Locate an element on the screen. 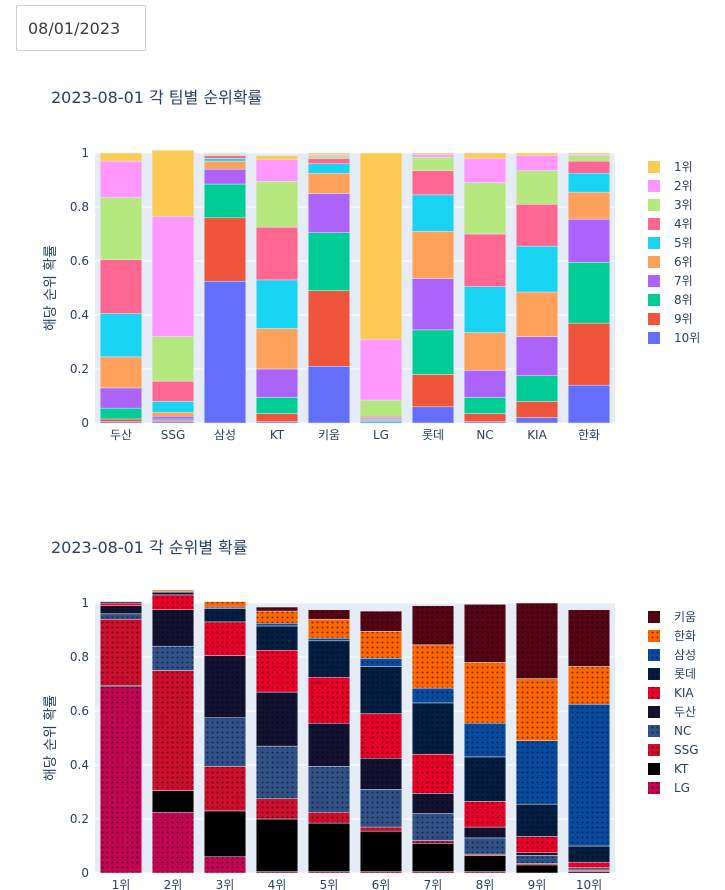  legend-item: 10위 is located at coordinates (674, 338).